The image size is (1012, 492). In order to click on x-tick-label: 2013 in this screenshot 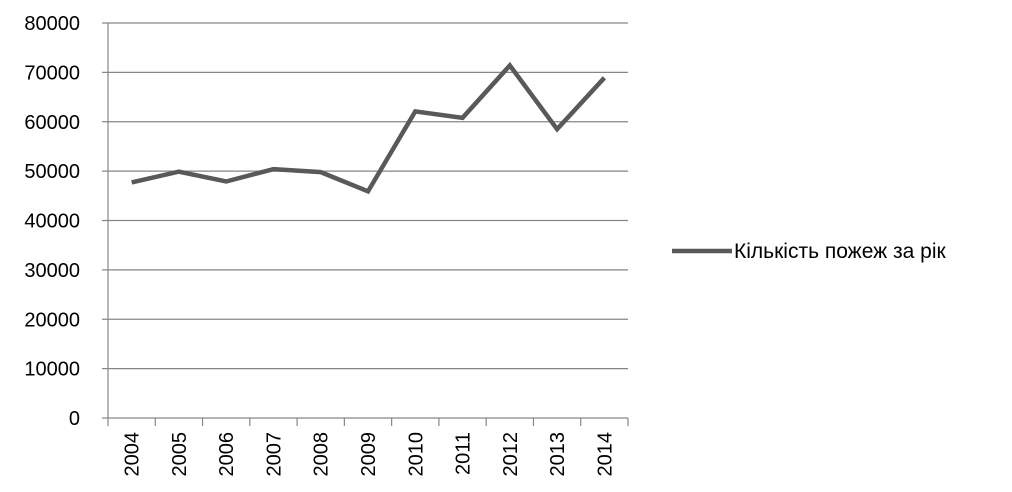, I will do `click(558, 454)`.